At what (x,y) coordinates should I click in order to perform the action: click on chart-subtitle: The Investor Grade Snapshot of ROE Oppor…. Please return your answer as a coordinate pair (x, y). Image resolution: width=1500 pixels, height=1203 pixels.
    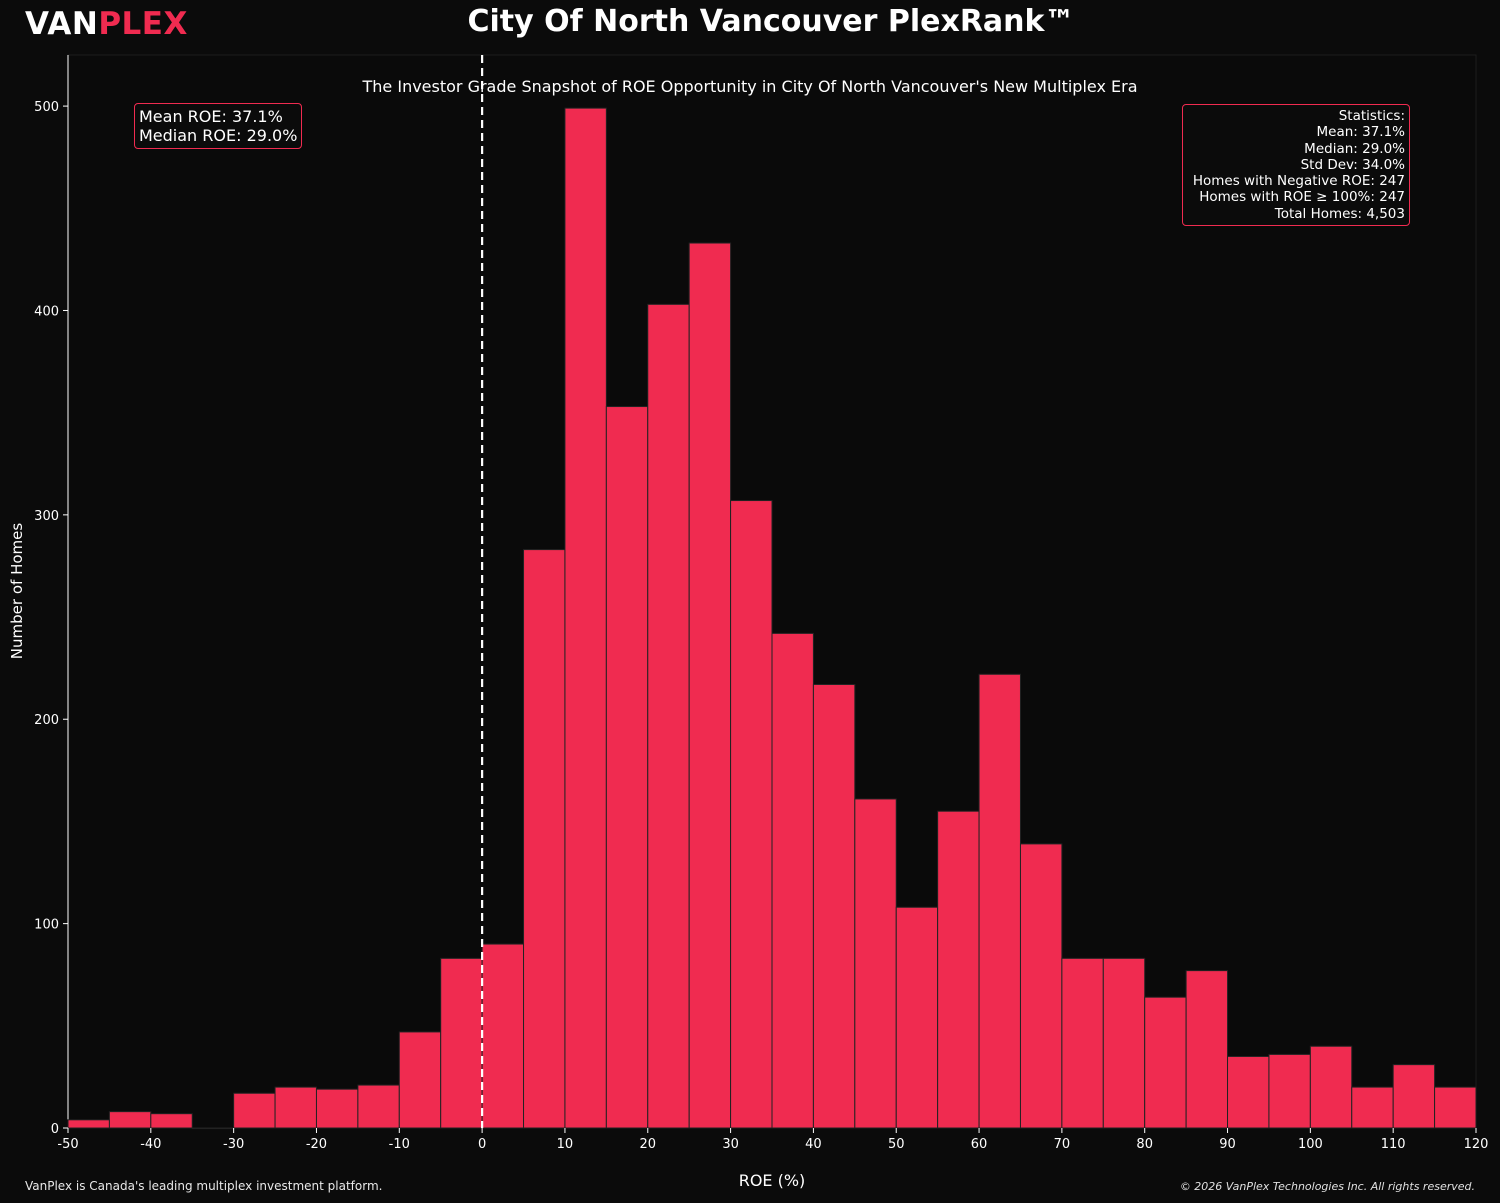
    Looking at the image, I should click on (750, 86).